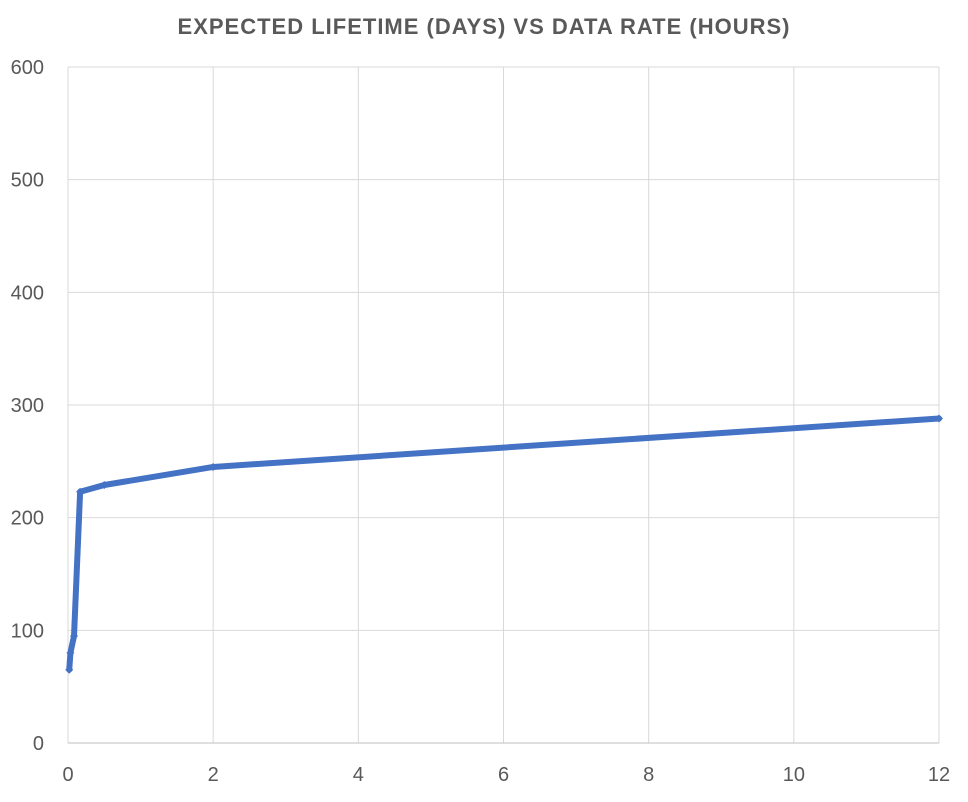  What do you see at coordinates (27, 519) in the screenshot?
I see `y-tick-label: 200` at bounding box center [27, 519].